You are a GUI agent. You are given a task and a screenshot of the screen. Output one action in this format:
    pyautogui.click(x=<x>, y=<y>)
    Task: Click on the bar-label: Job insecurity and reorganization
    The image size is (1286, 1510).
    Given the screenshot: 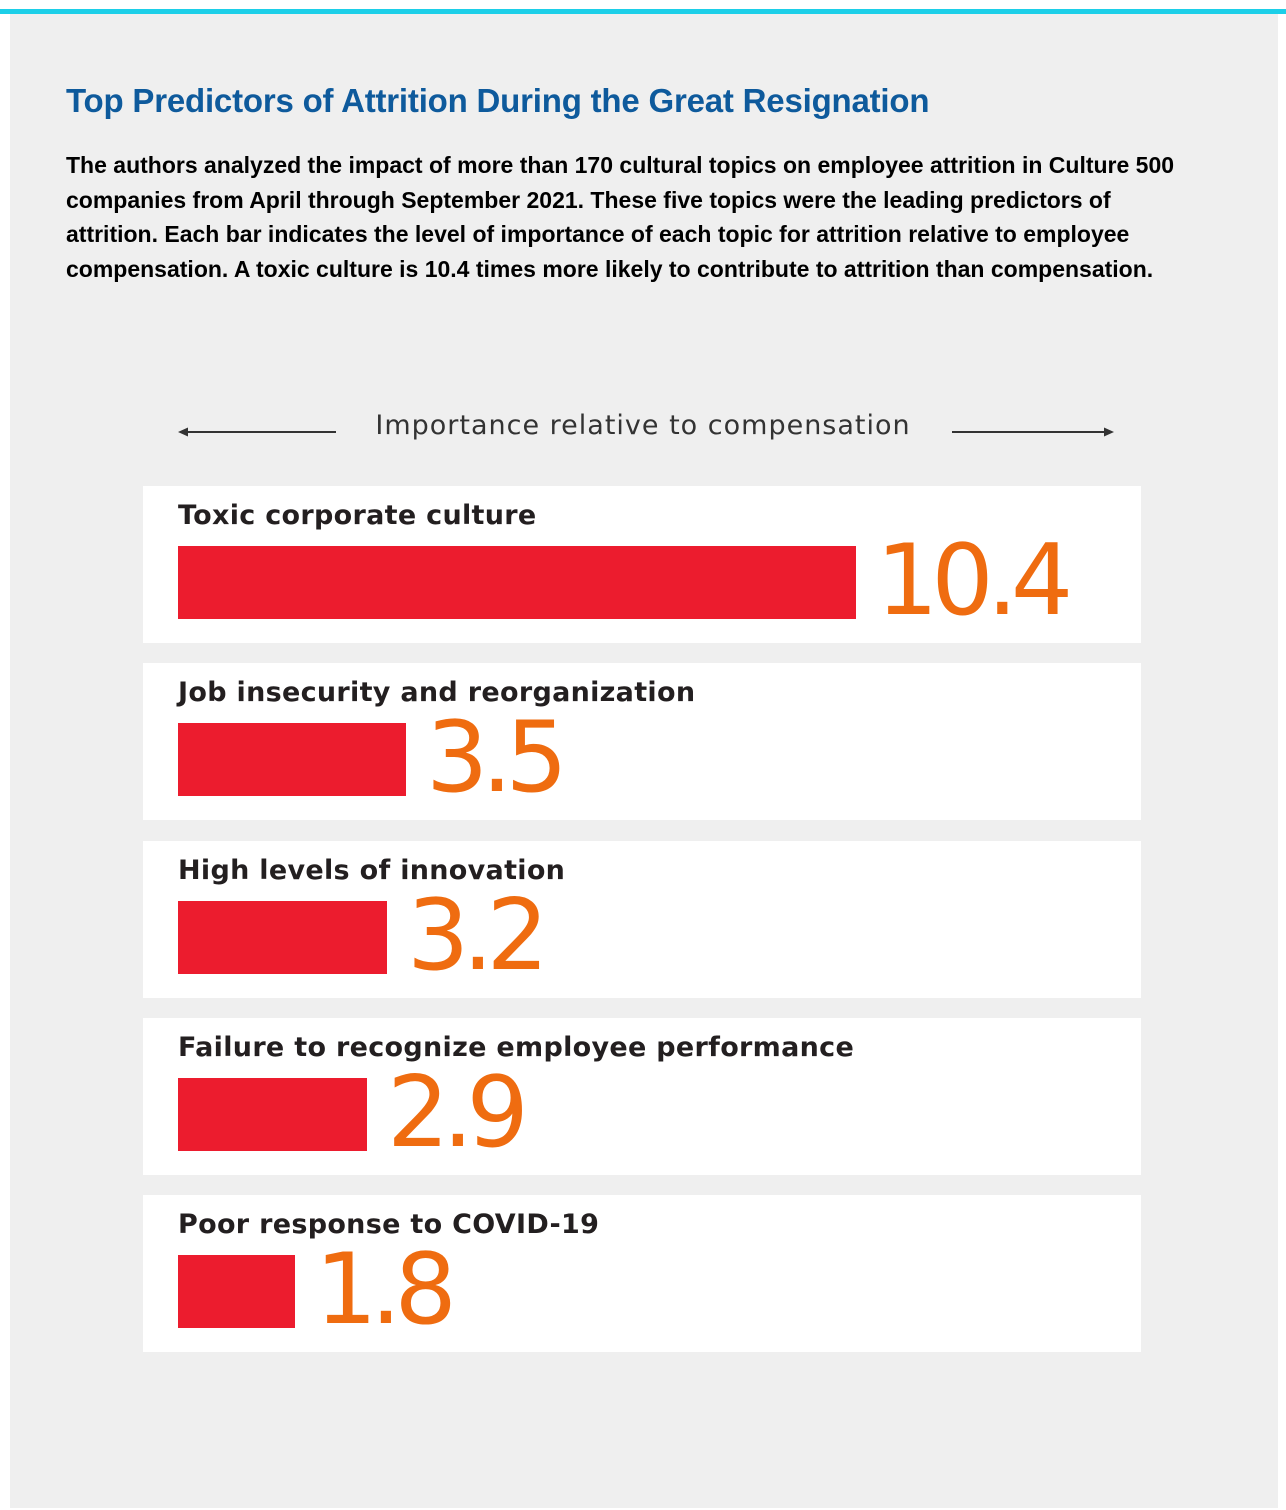 What is the action you would take?
    pyautogui.click(x=437, y=692)
    